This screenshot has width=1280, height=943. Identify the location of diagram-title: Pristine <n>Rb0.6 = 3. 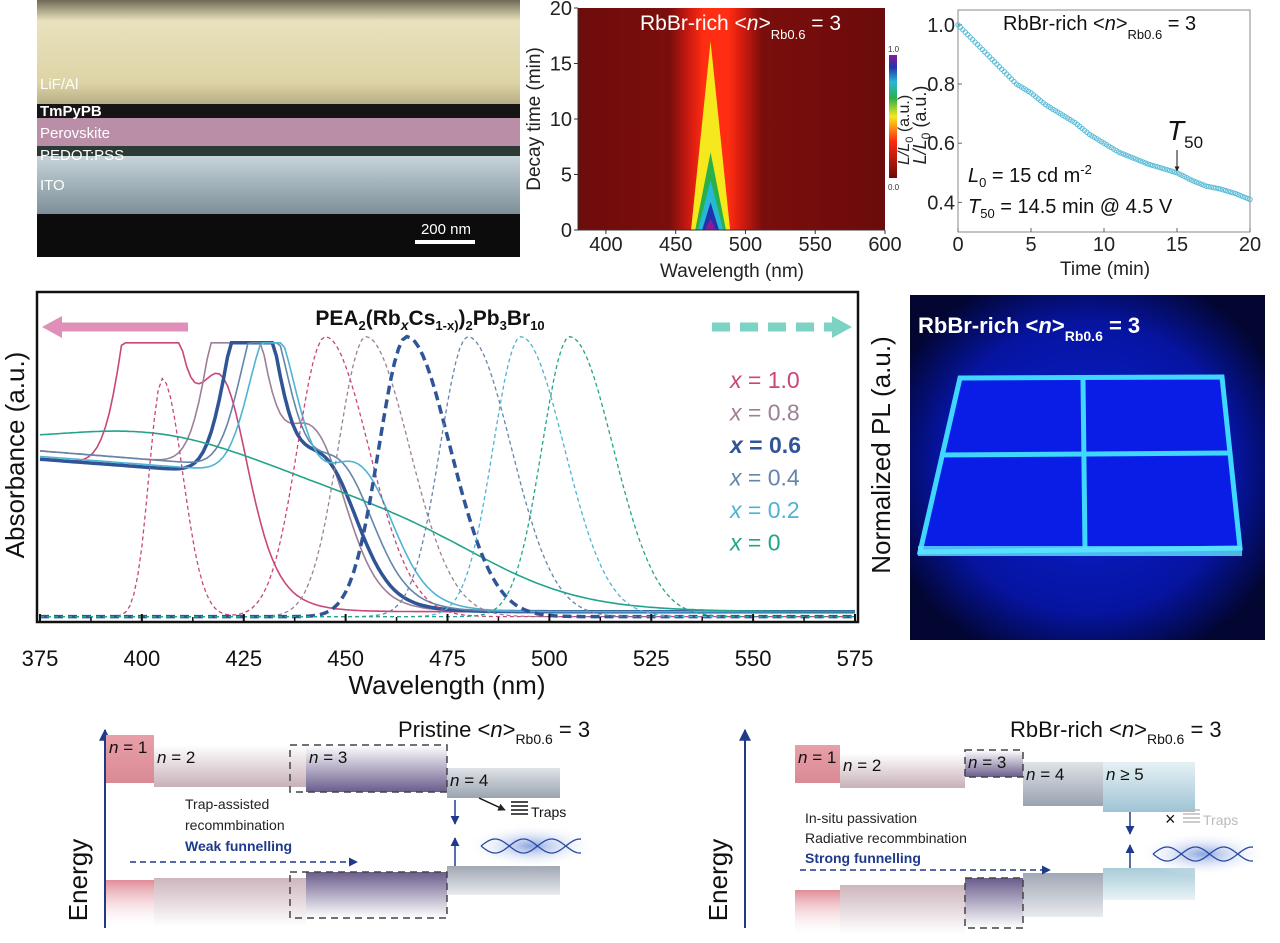
(494, 732).